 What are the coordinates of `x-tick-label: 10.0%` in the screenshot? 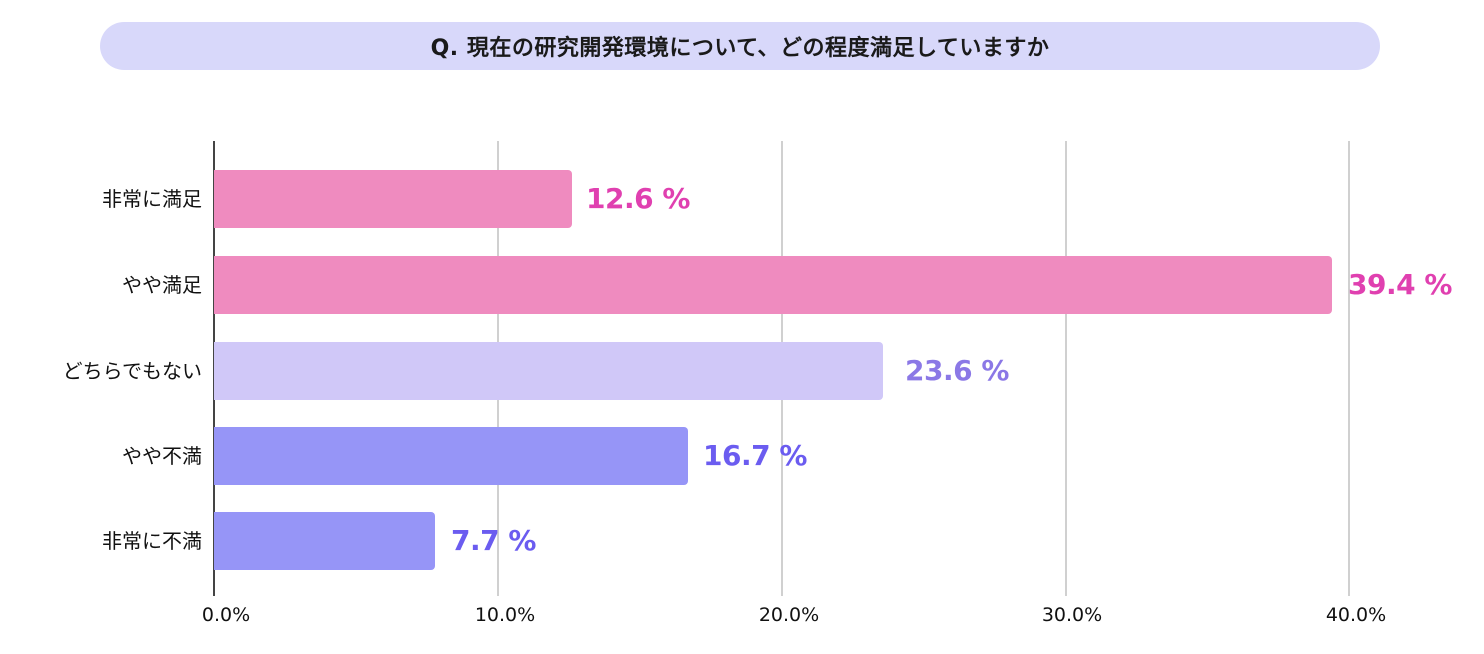 It's located at (505, 615).